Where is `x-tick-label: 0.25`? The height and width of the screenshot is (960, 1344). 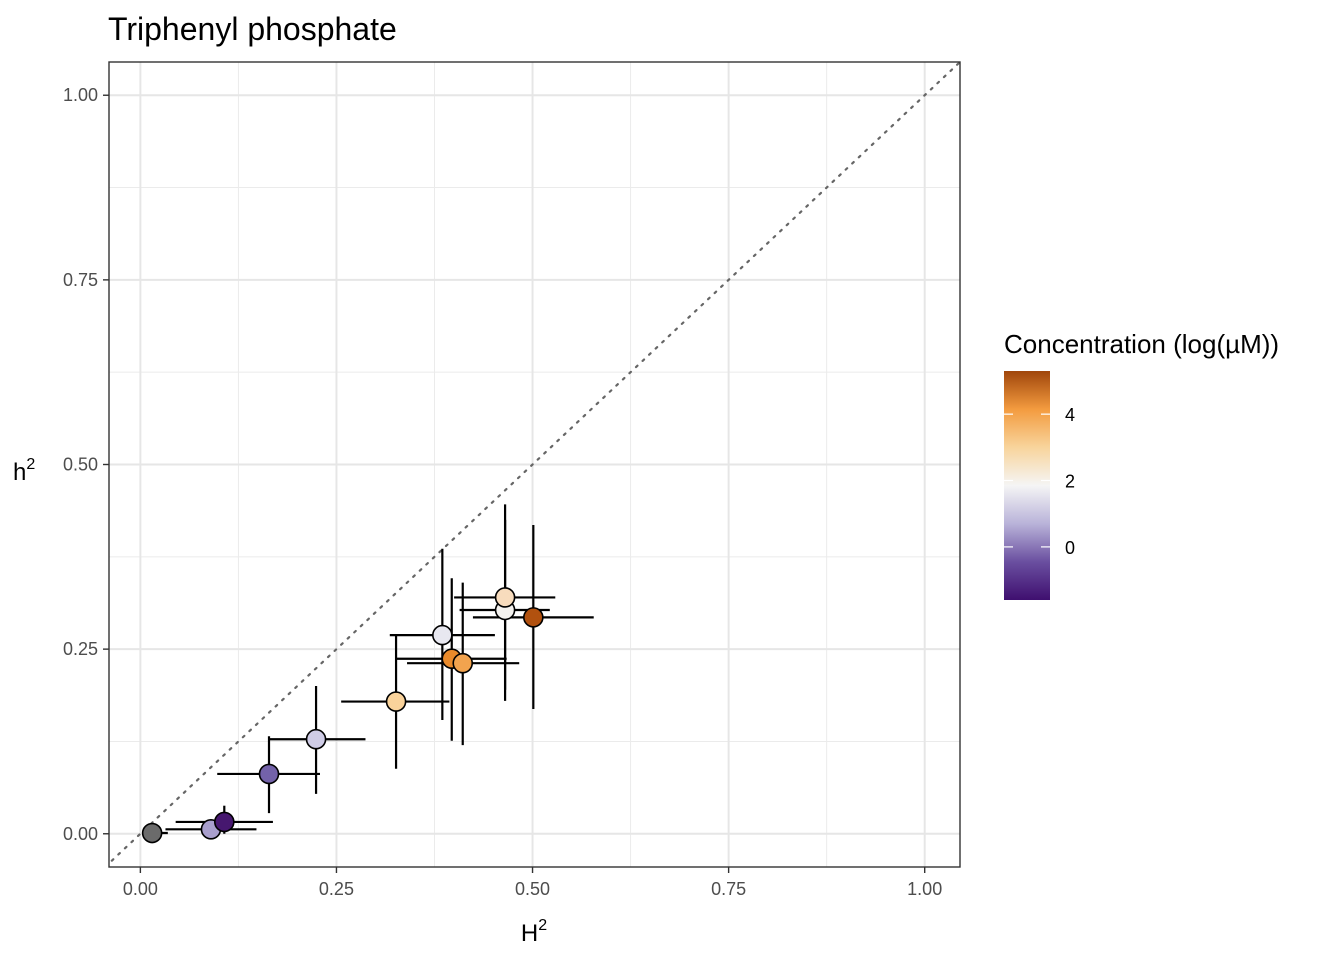 x-tick-label: 0.25 is located at coordinates (336, 889).